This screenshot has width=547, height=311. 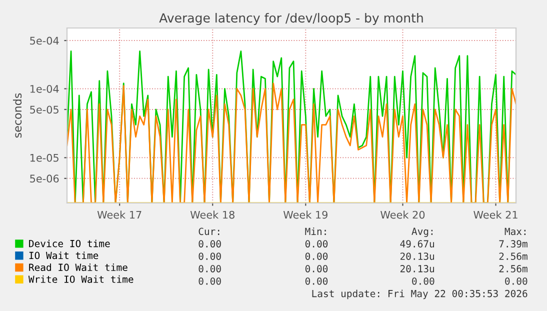 What do you see at coordinates (515, 232) in the screenshot?
I see `text: Max:` at bounding box center [515, 232].